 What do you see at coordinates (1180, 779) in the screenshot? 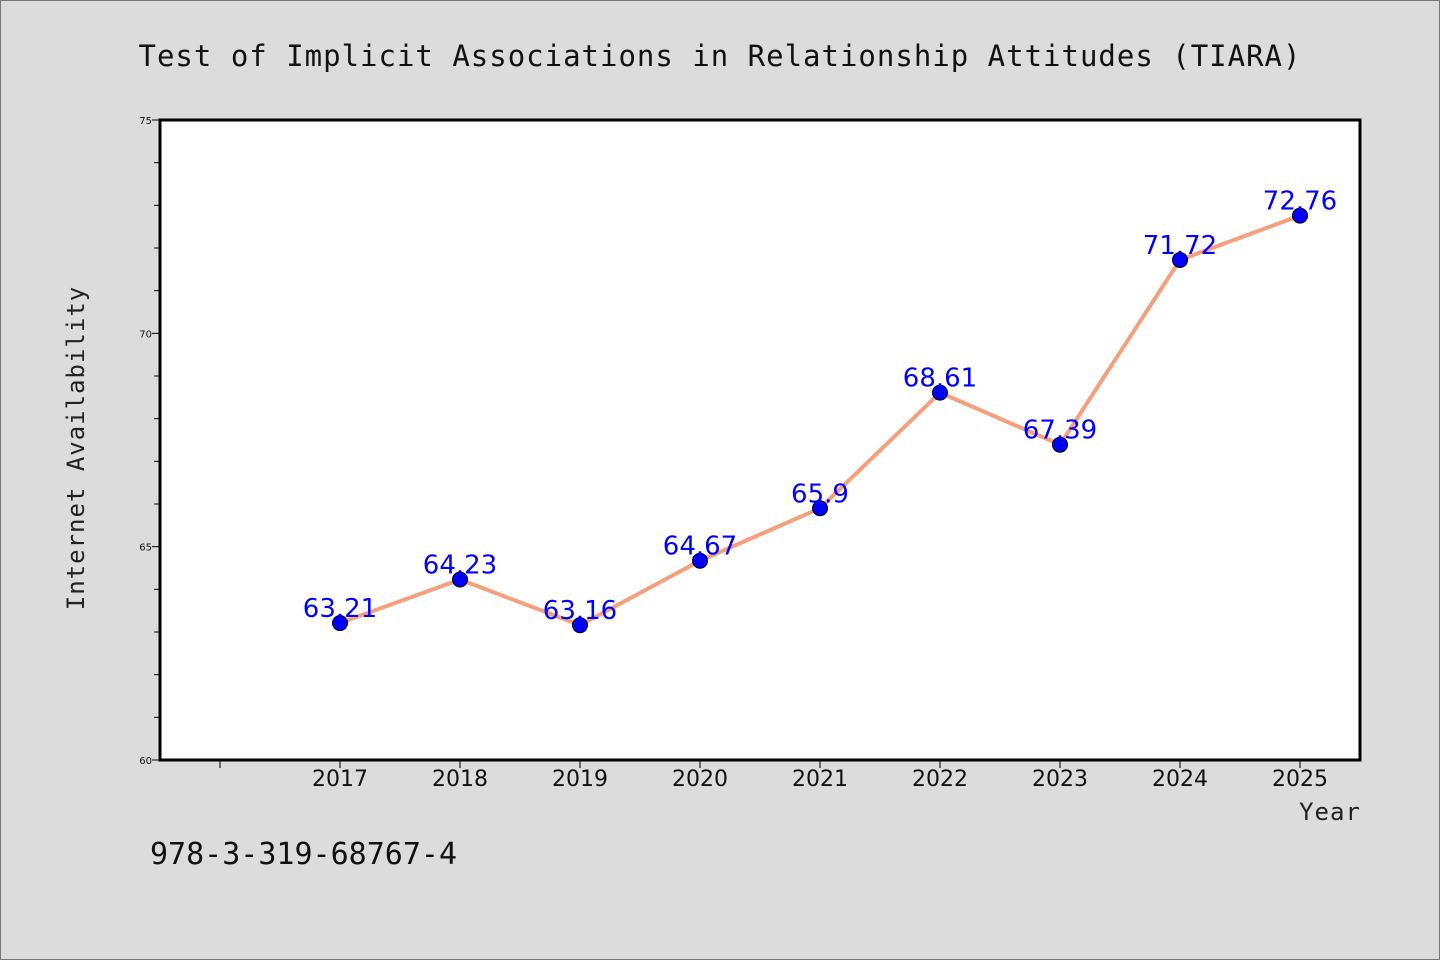
I see `x-tick-label: 2024` at bounding box center [1180, 779].